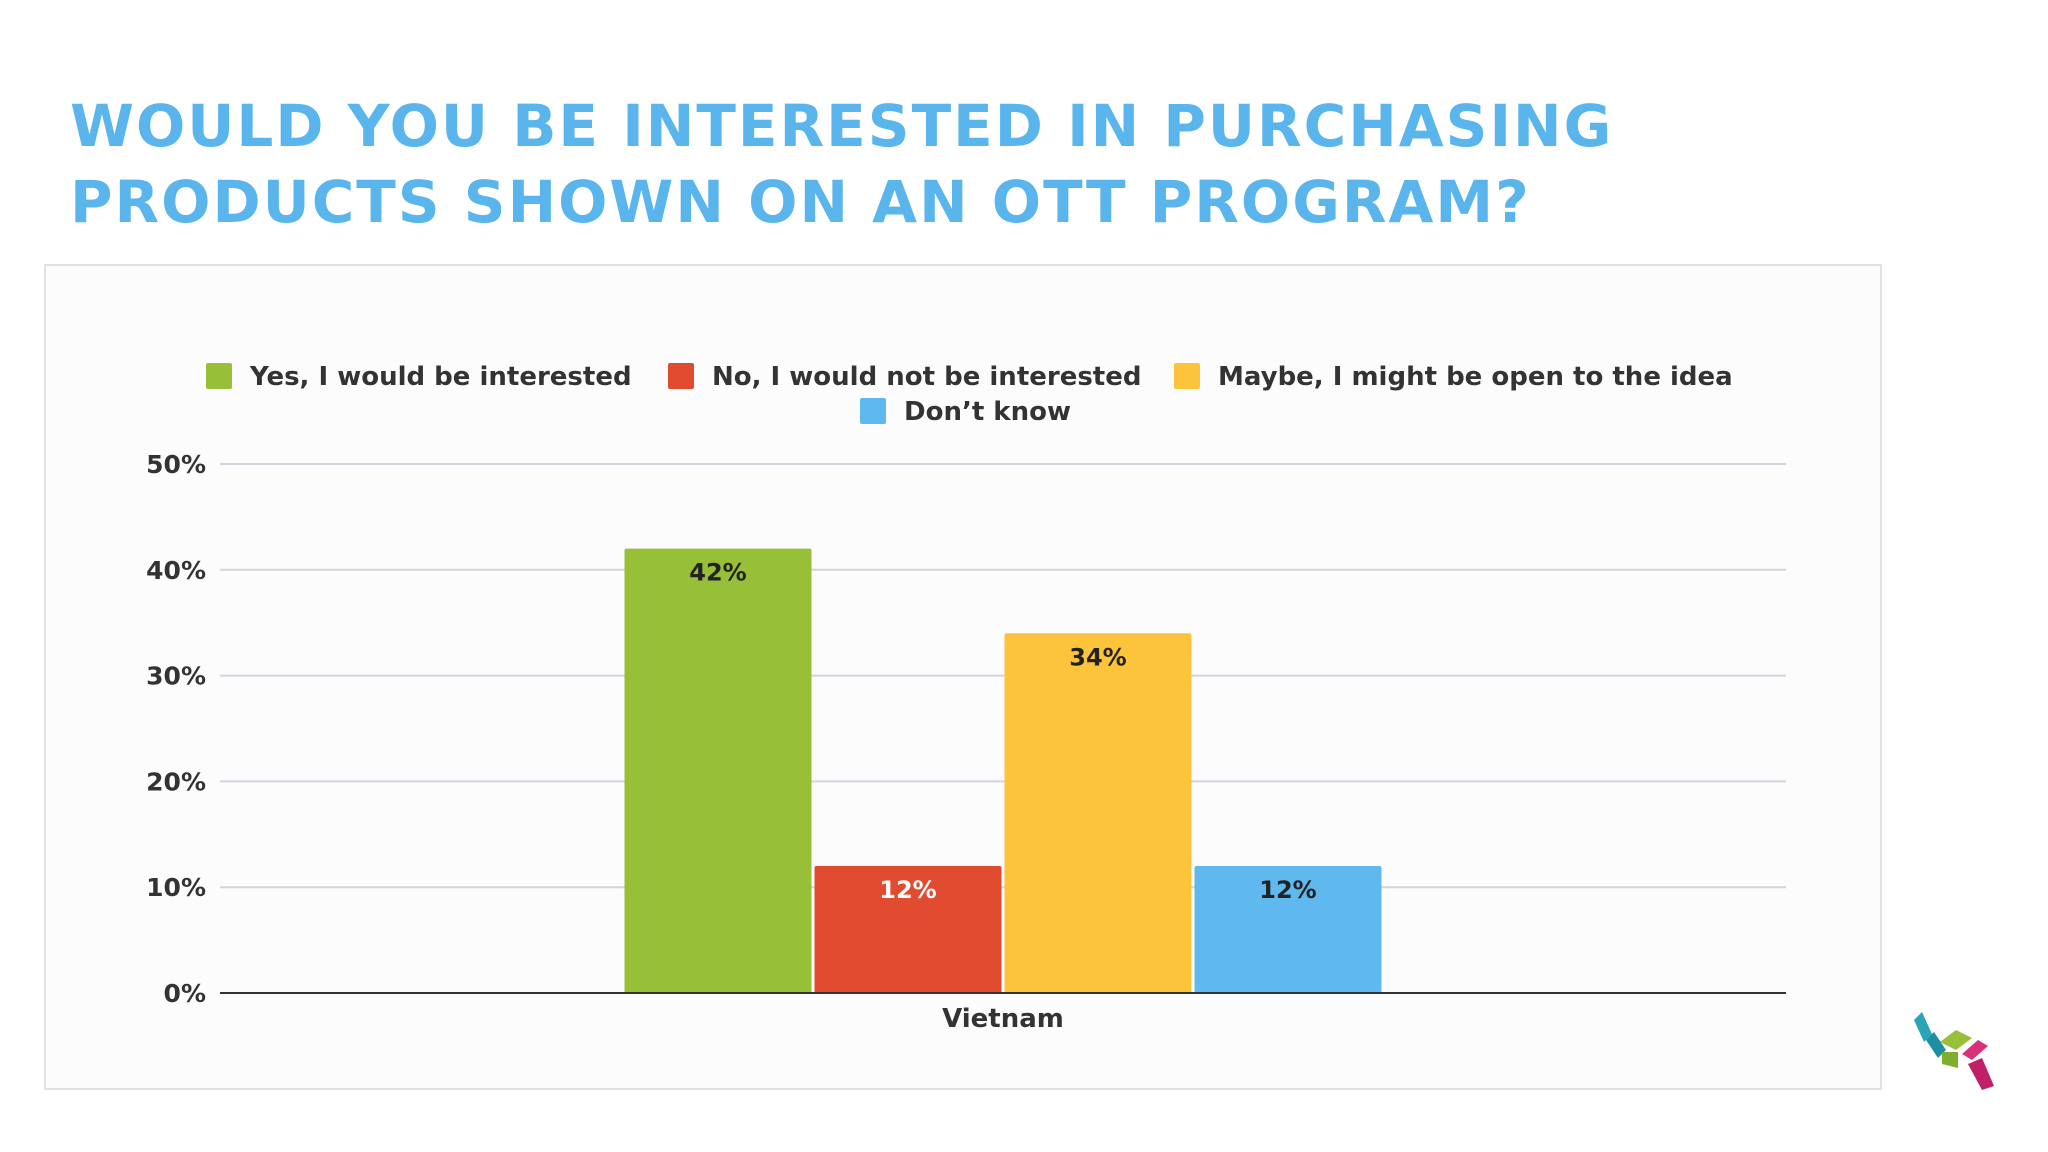 The height and width of the screenshot is (1152, 2048). I want to click on y-tick-label: 40%, so click(176, 570).